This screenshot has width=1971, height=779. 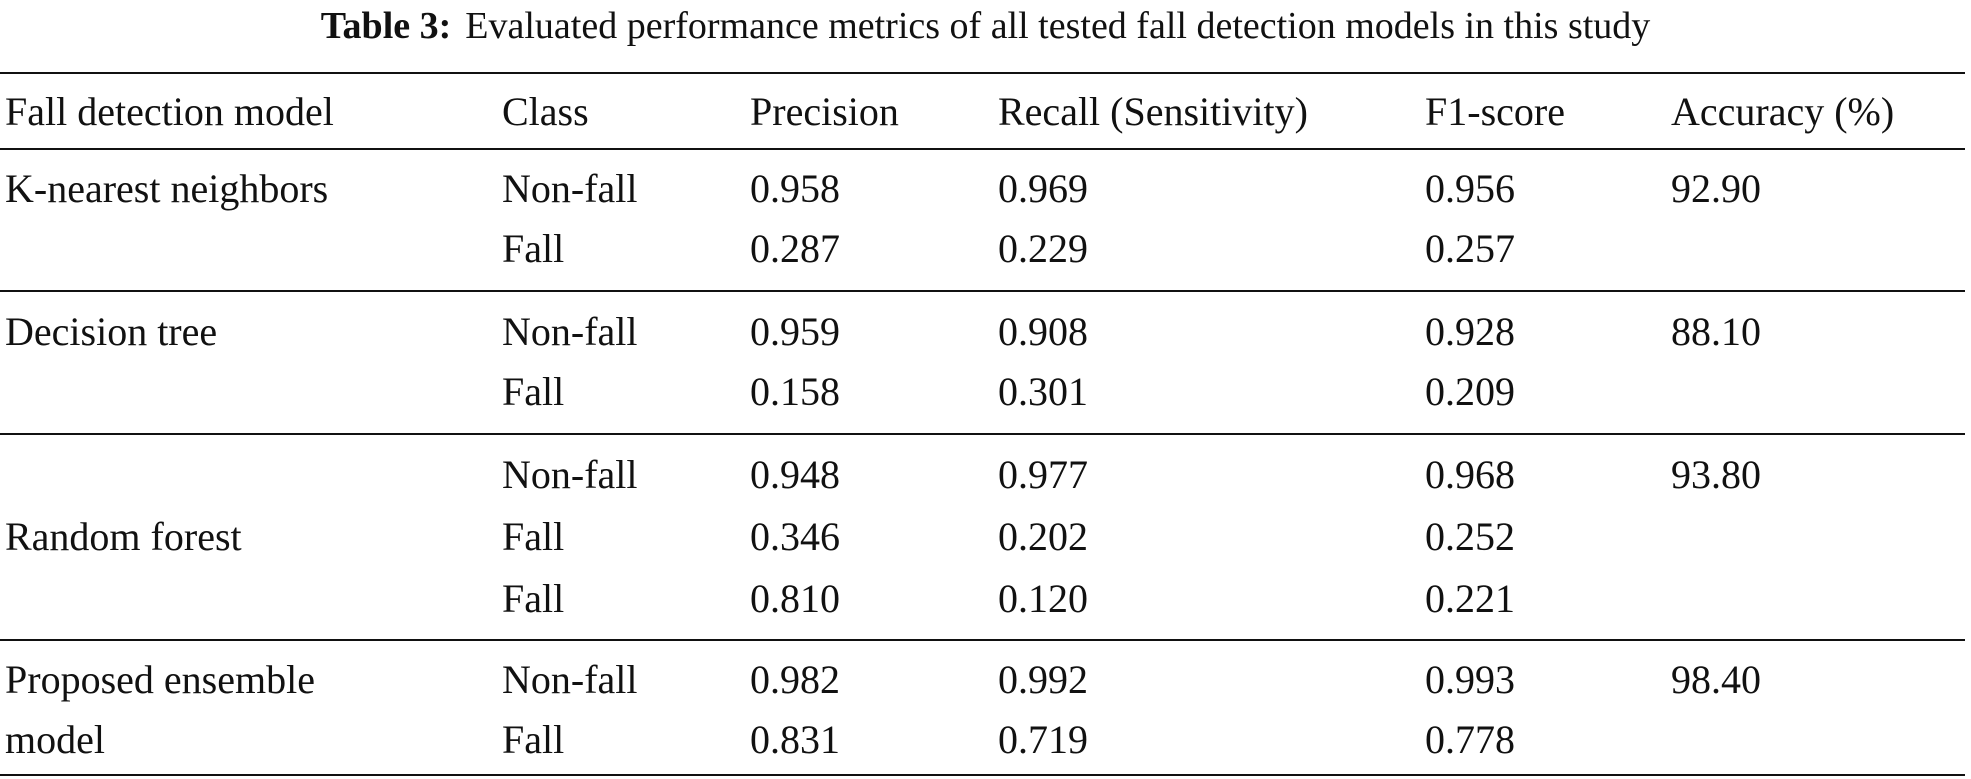 What do you see at coordinates (1470, 598) in the screenshot?
I see `f1-cell: 0.221` at bounding box center [1470, 598].